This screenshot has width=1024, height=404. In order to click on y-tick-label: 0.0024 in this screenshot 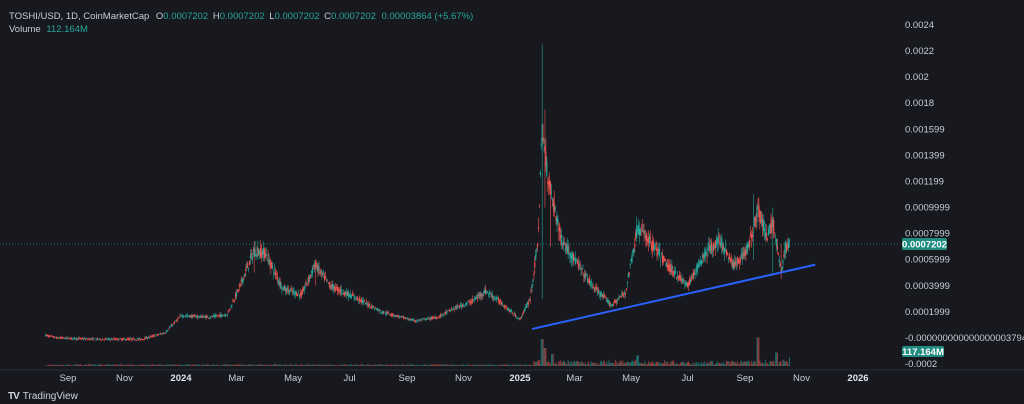, I will do `click(919, 25)`.